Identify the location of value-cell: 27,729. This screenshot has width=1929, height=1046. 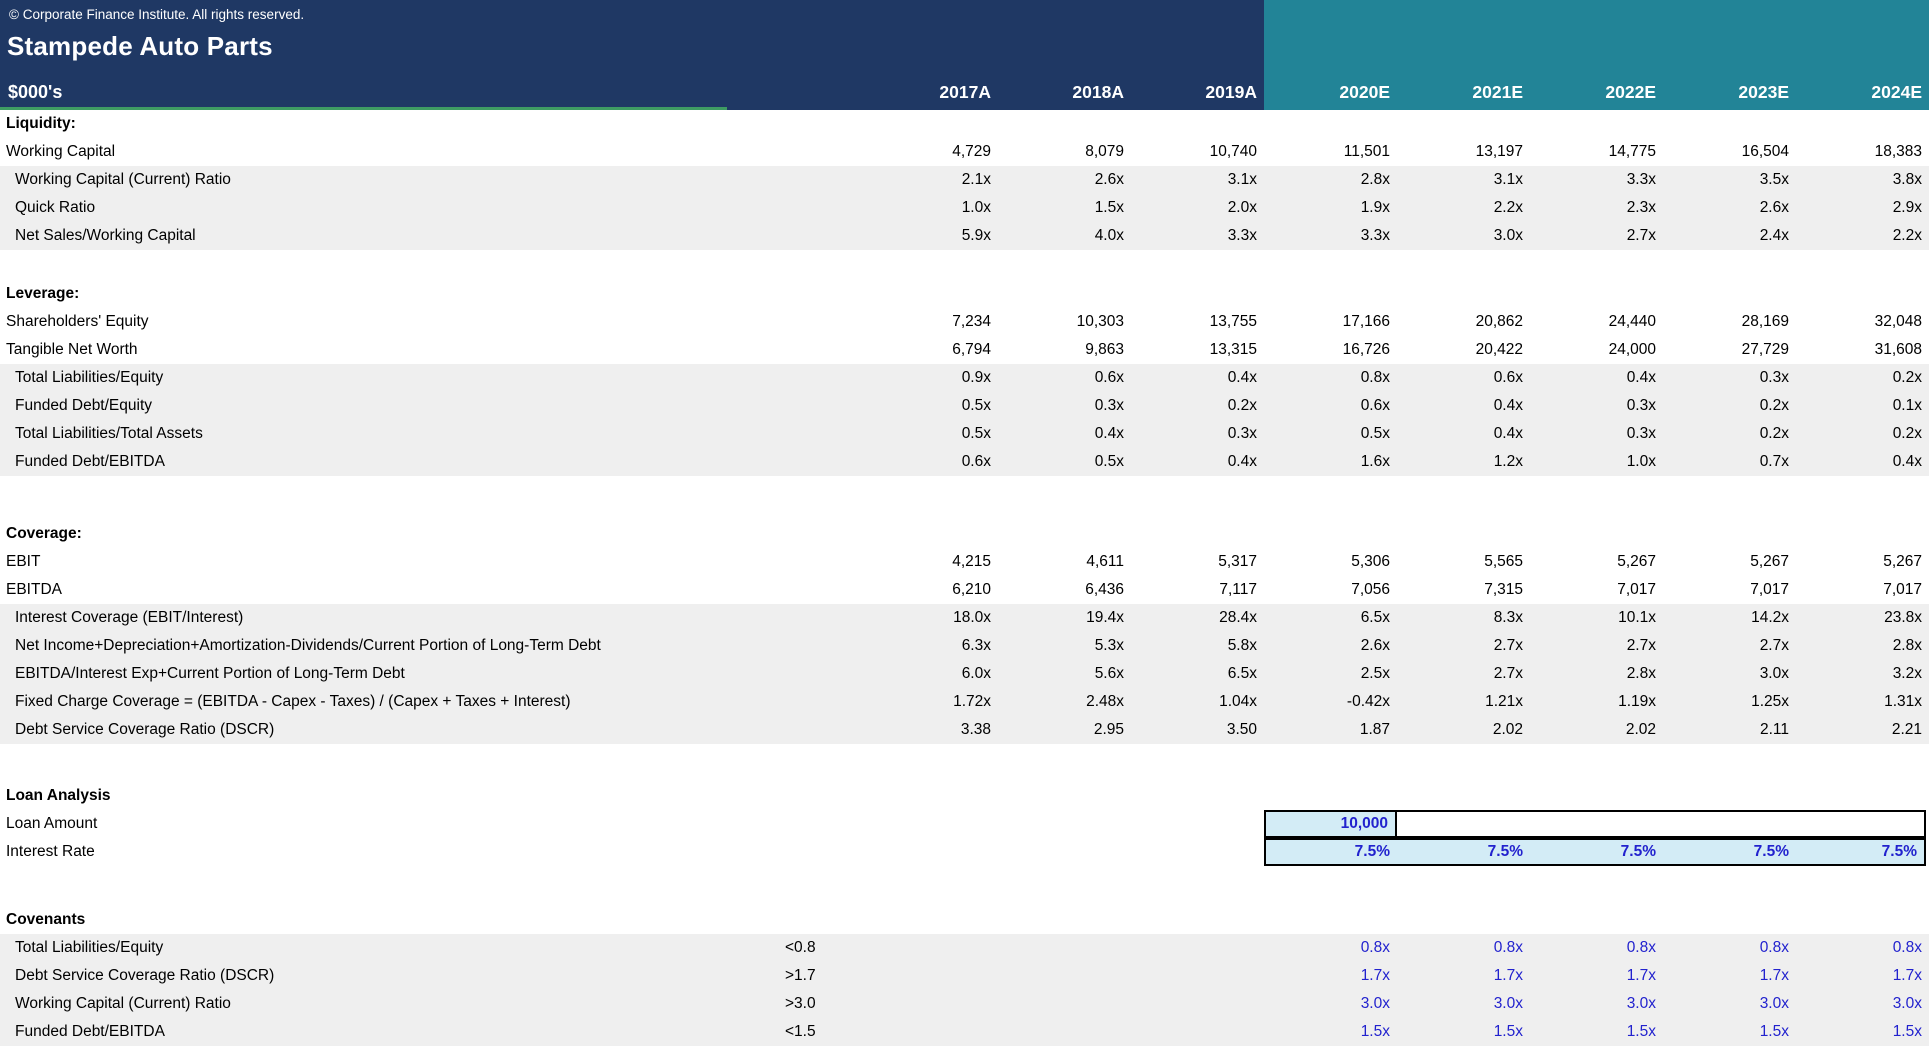
(1765, 349).